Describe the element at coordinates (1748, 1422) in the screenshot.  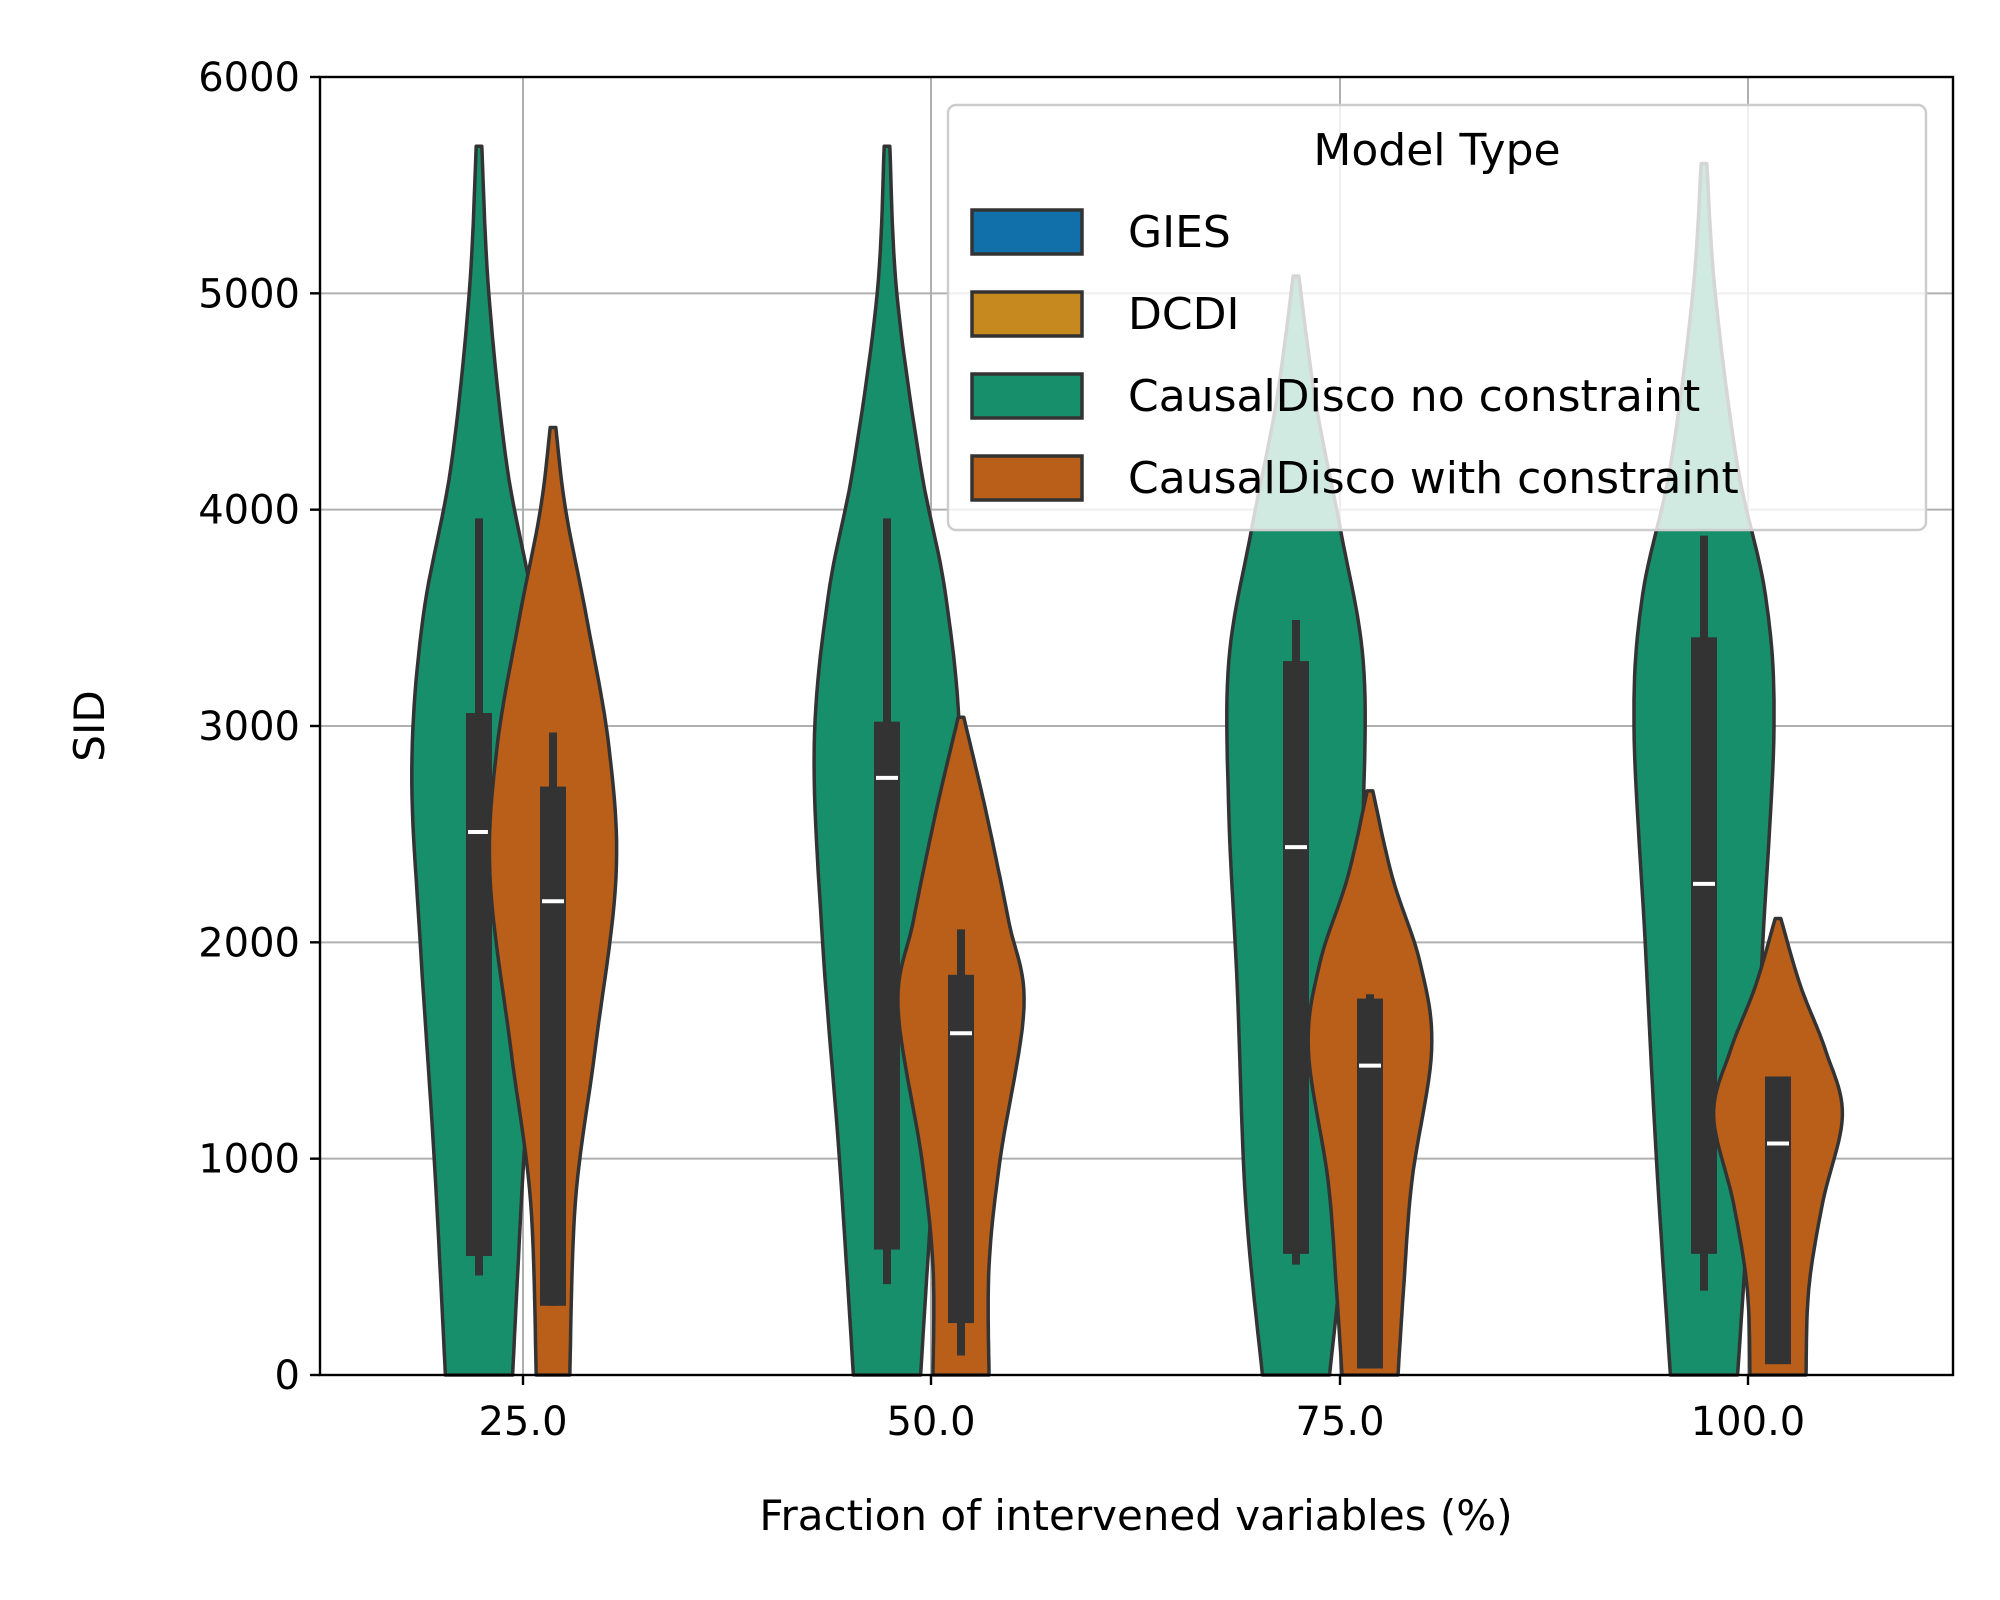
I see `x-tick-label: 100.0` at that location.